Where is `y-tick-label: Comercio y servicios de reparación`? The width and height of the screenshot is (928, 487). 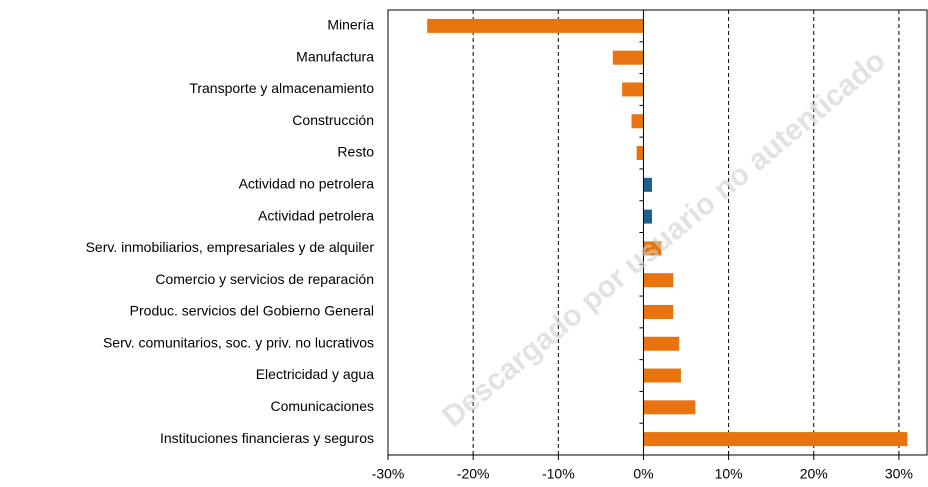
y-tick-label: Comercio y servicios de reparación is located at coordinates (264, 279).